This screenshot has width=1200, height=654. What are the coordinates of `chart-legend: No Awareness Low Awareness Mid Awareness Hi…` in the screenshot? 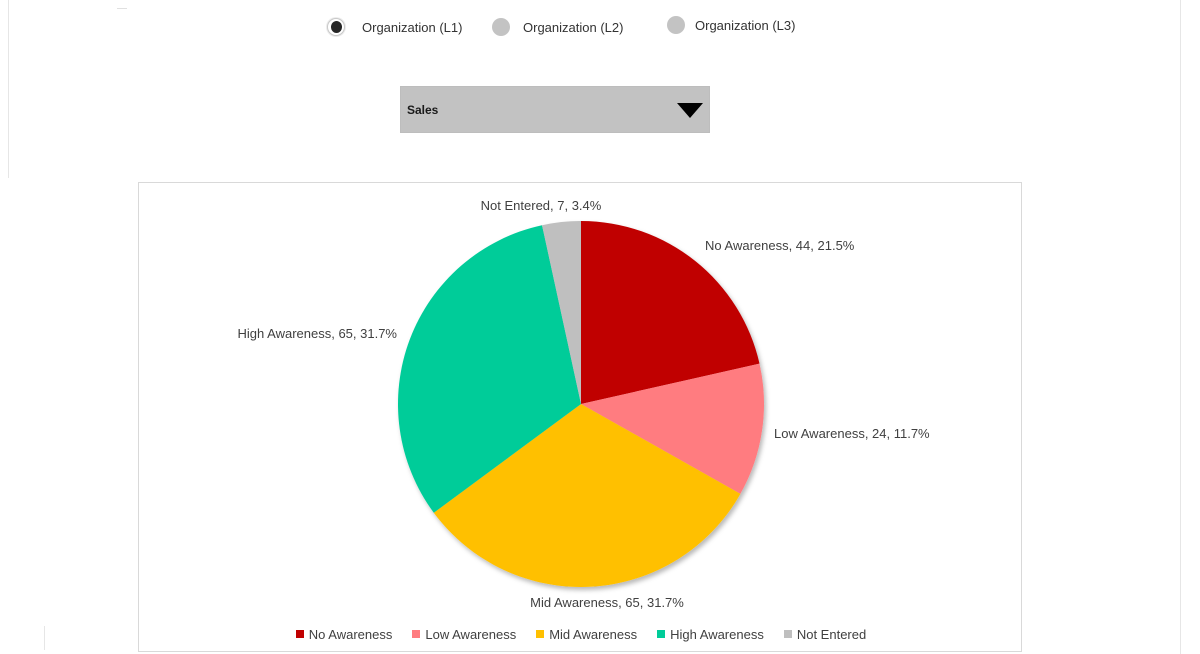 It's located at (581, 634).